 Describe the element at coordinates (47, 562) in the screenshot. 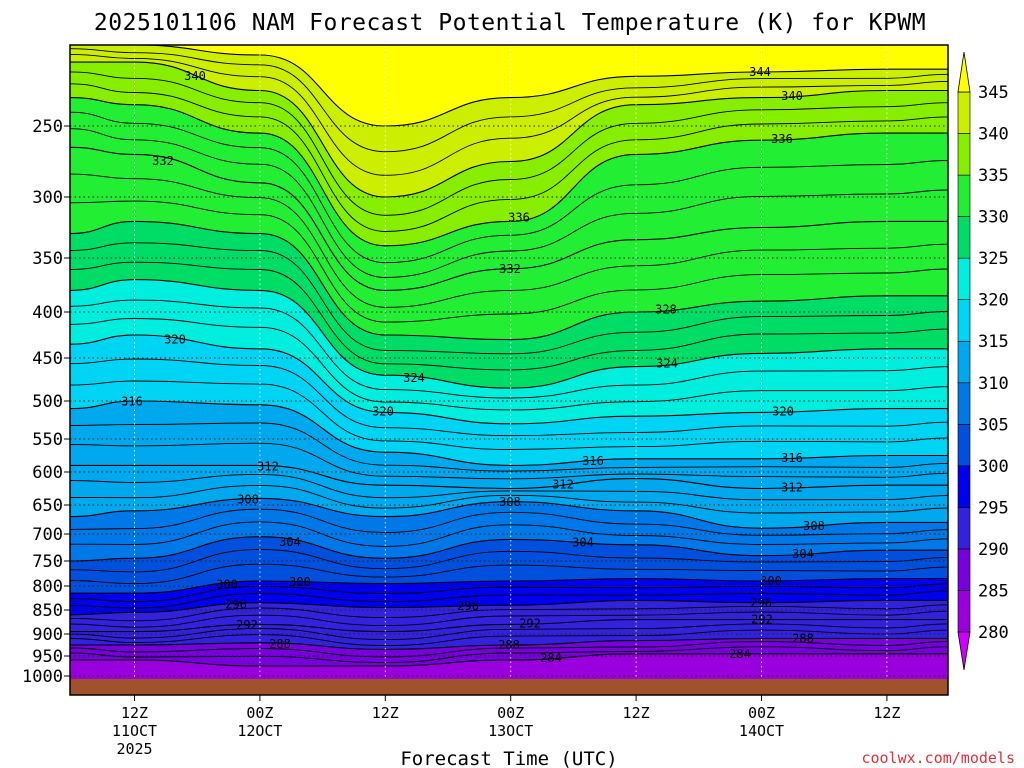

I see `y-tick-label: 750` at that location.